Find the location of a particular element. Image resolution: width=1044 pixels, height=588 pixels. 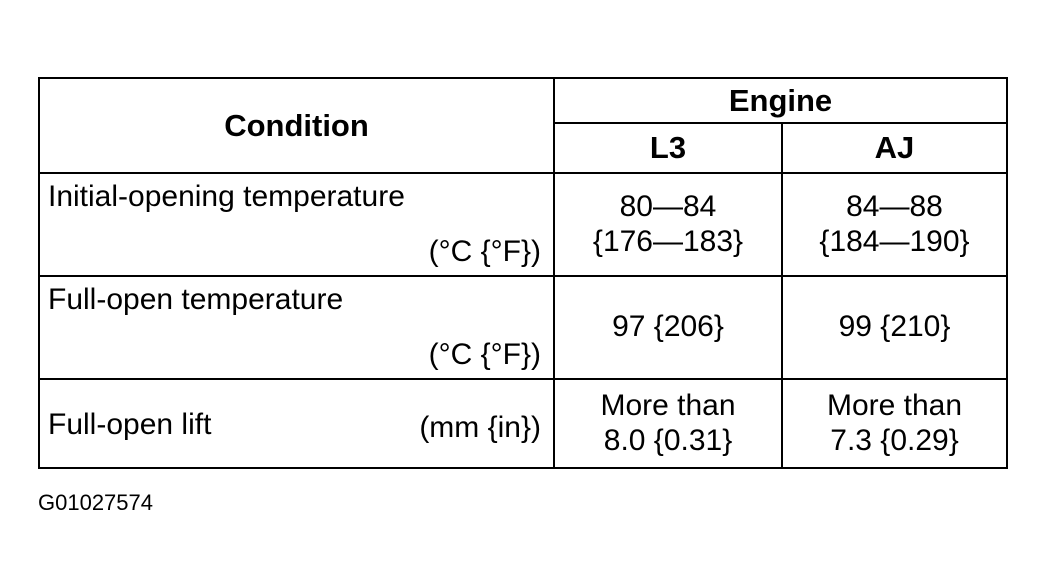

value-cell: More than 7.3 {0.29} is located at coordinates (894, 423).